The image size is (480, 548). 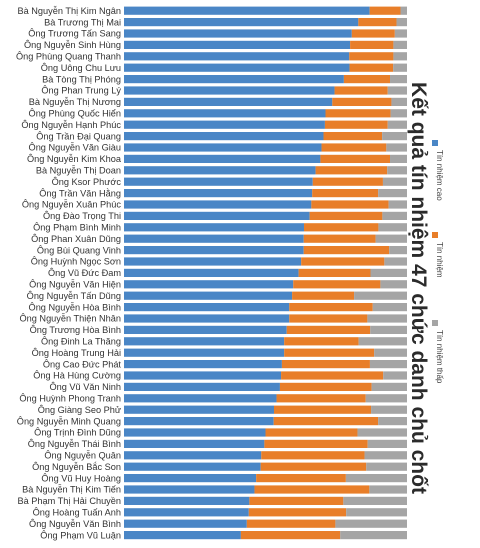 I want to click on category-label: Ông Uông Chu Lưu, so click(x=81, y=68).